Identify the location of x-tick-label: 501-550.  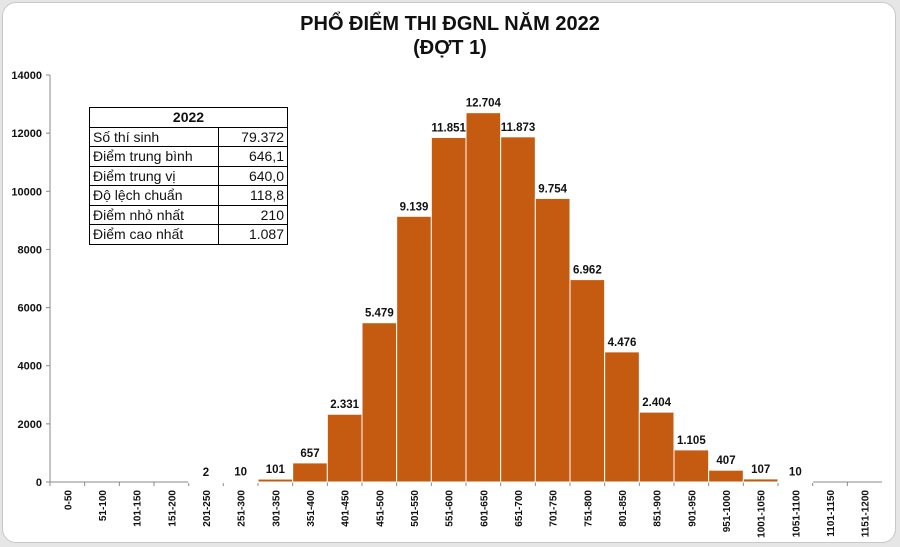
(415, 508).